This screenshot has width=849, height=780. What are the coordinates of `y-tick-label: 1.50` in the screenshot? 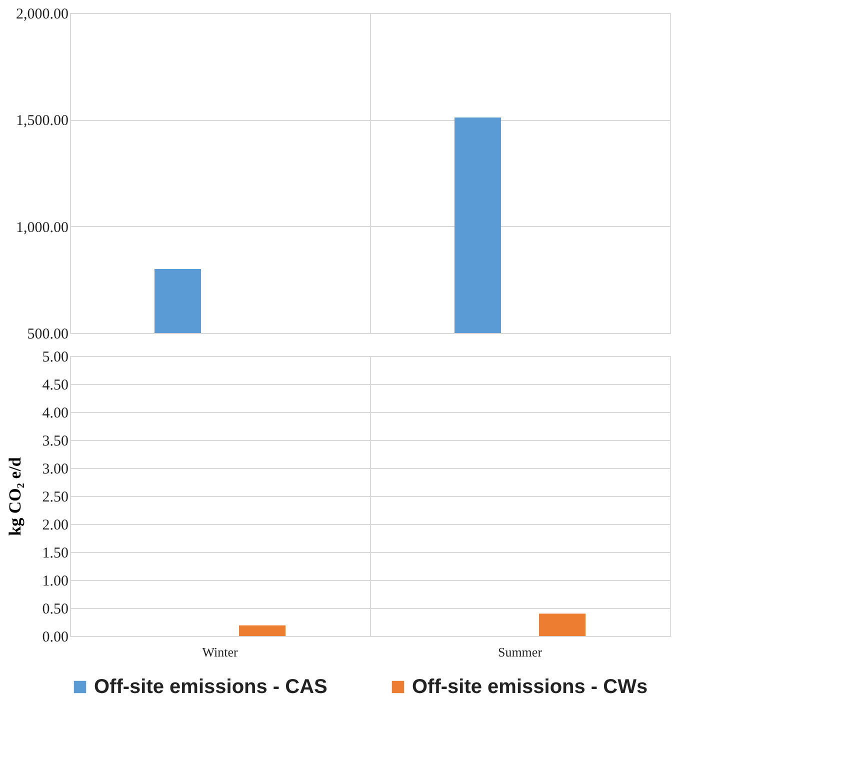 It's located at (55, 554).